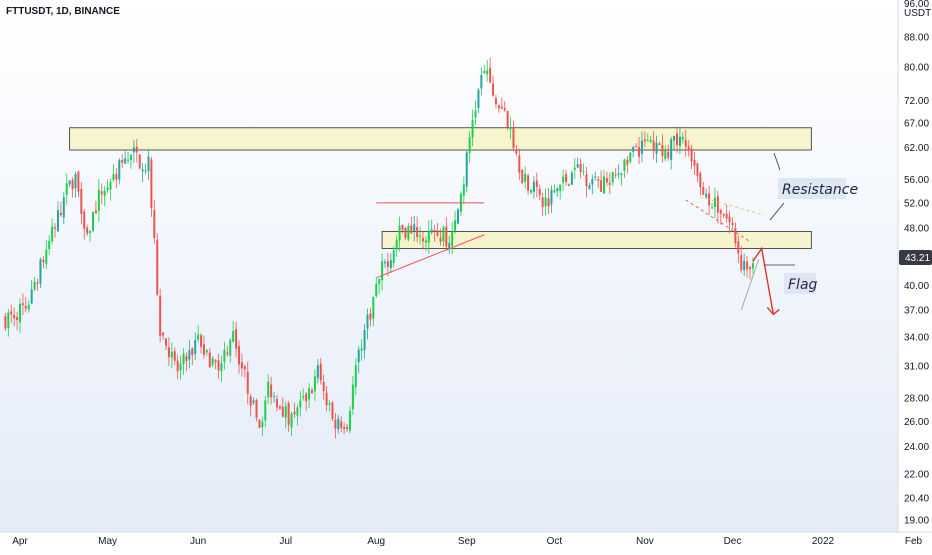 The width and height of the screenshot is (932, 555). I want to click on price-tick-label: 80.00, so click(916, 68).